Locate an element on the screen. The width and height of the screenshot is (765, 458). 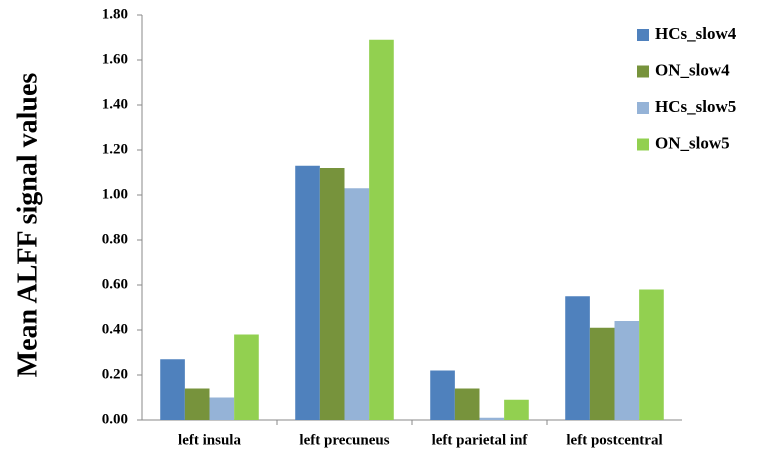
y-tick-label: 0.80 is located at coordinates (115, 239).